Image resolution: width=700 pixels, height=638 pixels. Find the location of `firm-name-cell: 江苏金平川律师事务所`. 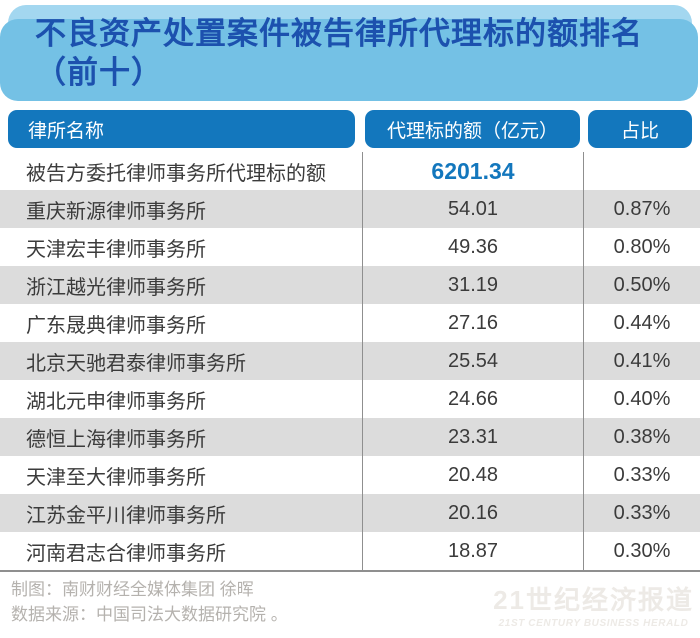

firm-name-cell: 江苏金平川律师事务所 is located at coordinates (181, 513).